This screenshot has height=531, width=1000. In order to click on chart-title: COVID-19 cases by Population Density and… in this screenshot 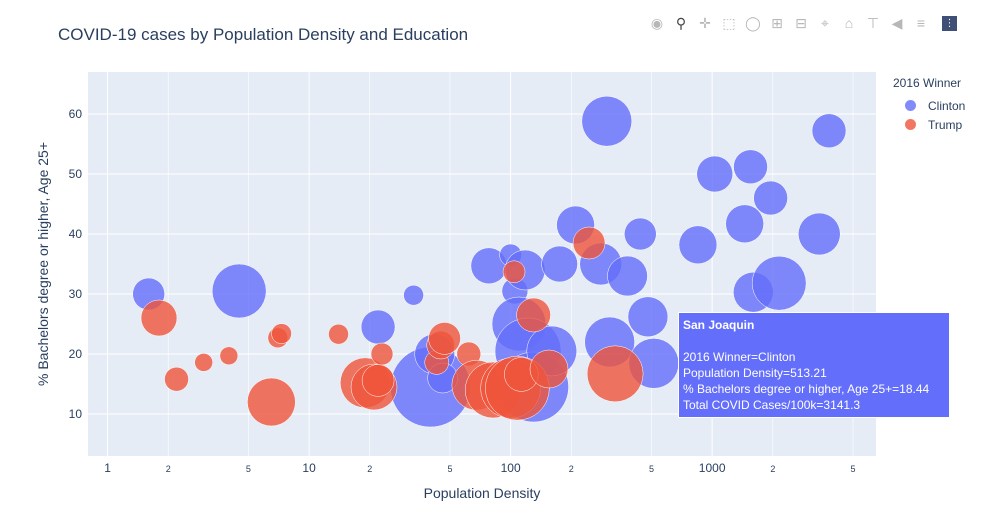, I will do `click(263, 34)`.